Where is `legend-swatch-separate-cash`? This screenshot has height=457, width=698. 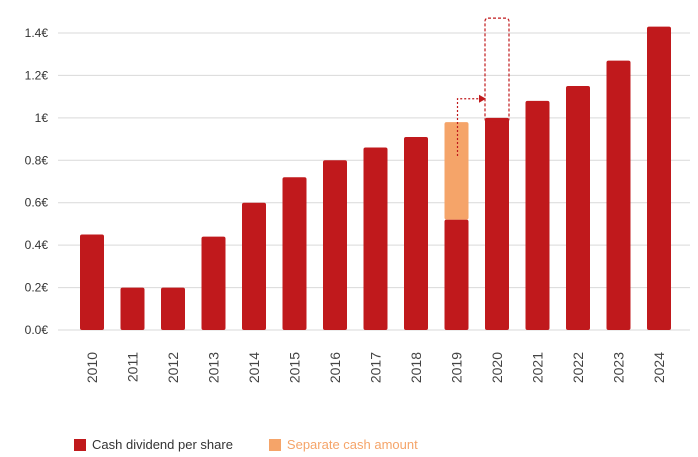
legend-swatch-separate-cash is located at coordinates (274, 444).